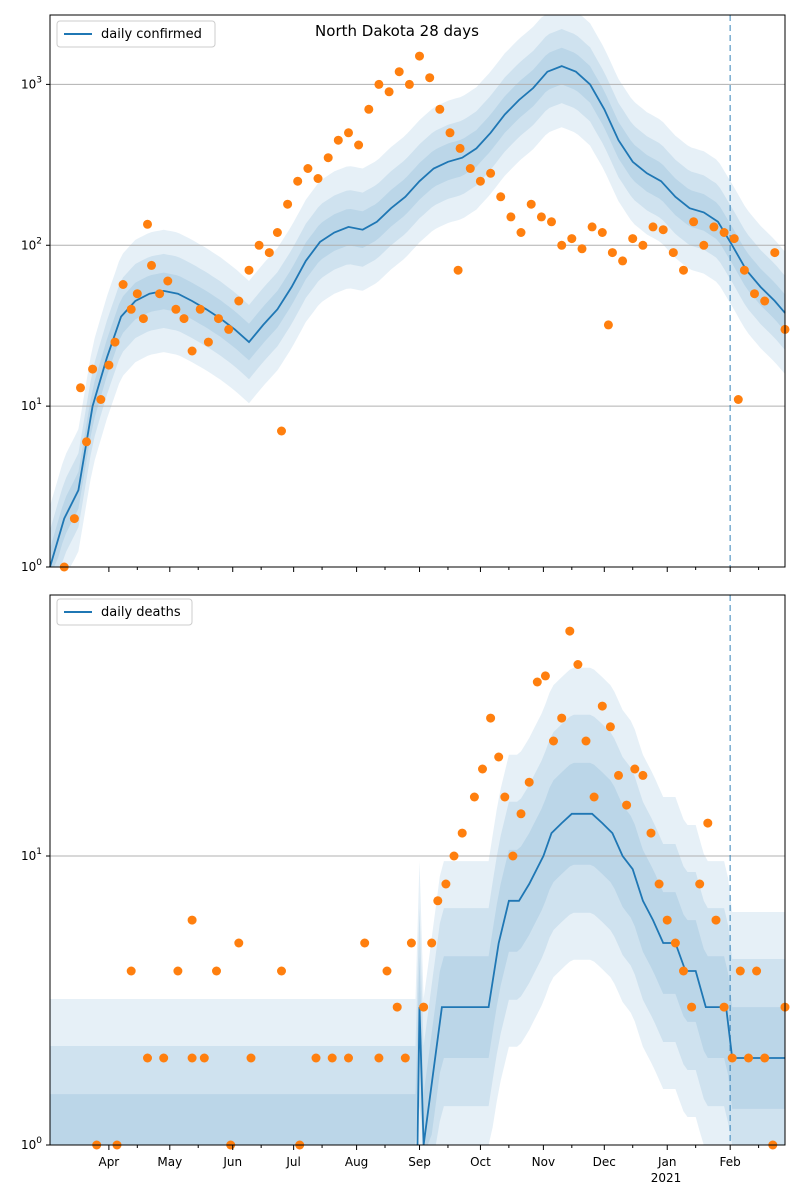 The height and width of the screenshot is (1200, 800). What do you see at coordinates (141, 612) in the screenshot?
I see `legend-label: daily deaths` at bounding box center [141, 612].